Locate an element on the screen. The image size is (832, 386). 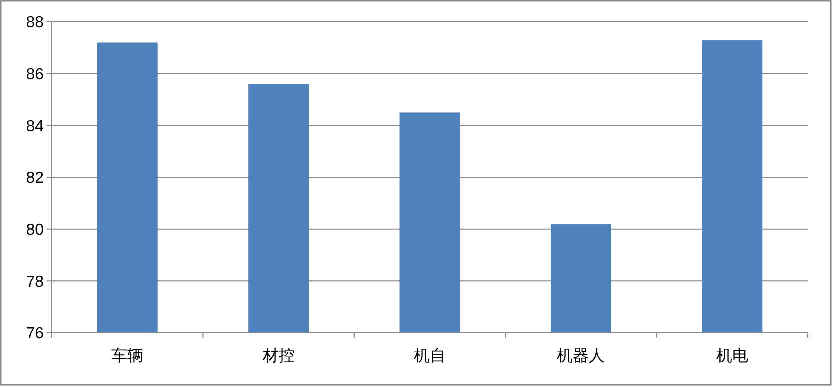
y-tick-label: 86 is located at coordinates (35, 75).